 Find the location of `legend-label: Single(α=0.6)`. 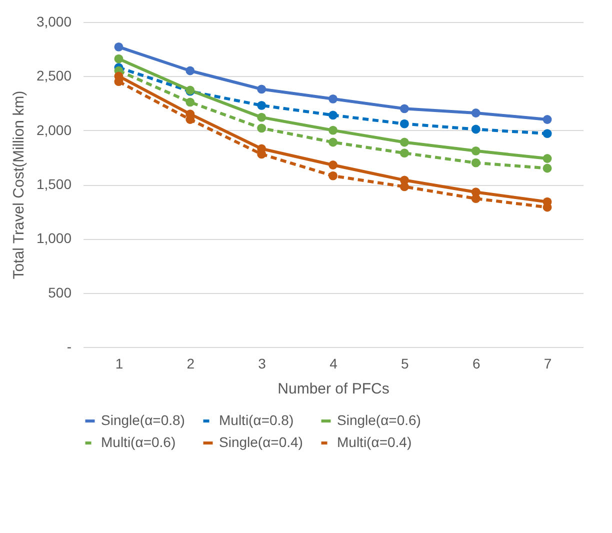

legend-label: Single(α=0.6) is located at coordinates (379, 420).